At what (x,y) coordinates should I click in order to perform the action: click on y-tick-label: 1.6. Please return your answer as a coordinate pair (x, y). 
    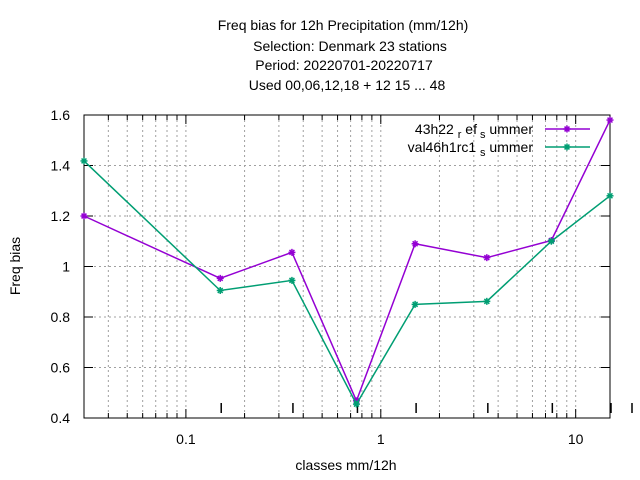
    Looking at the image, I should click on (61, 115).